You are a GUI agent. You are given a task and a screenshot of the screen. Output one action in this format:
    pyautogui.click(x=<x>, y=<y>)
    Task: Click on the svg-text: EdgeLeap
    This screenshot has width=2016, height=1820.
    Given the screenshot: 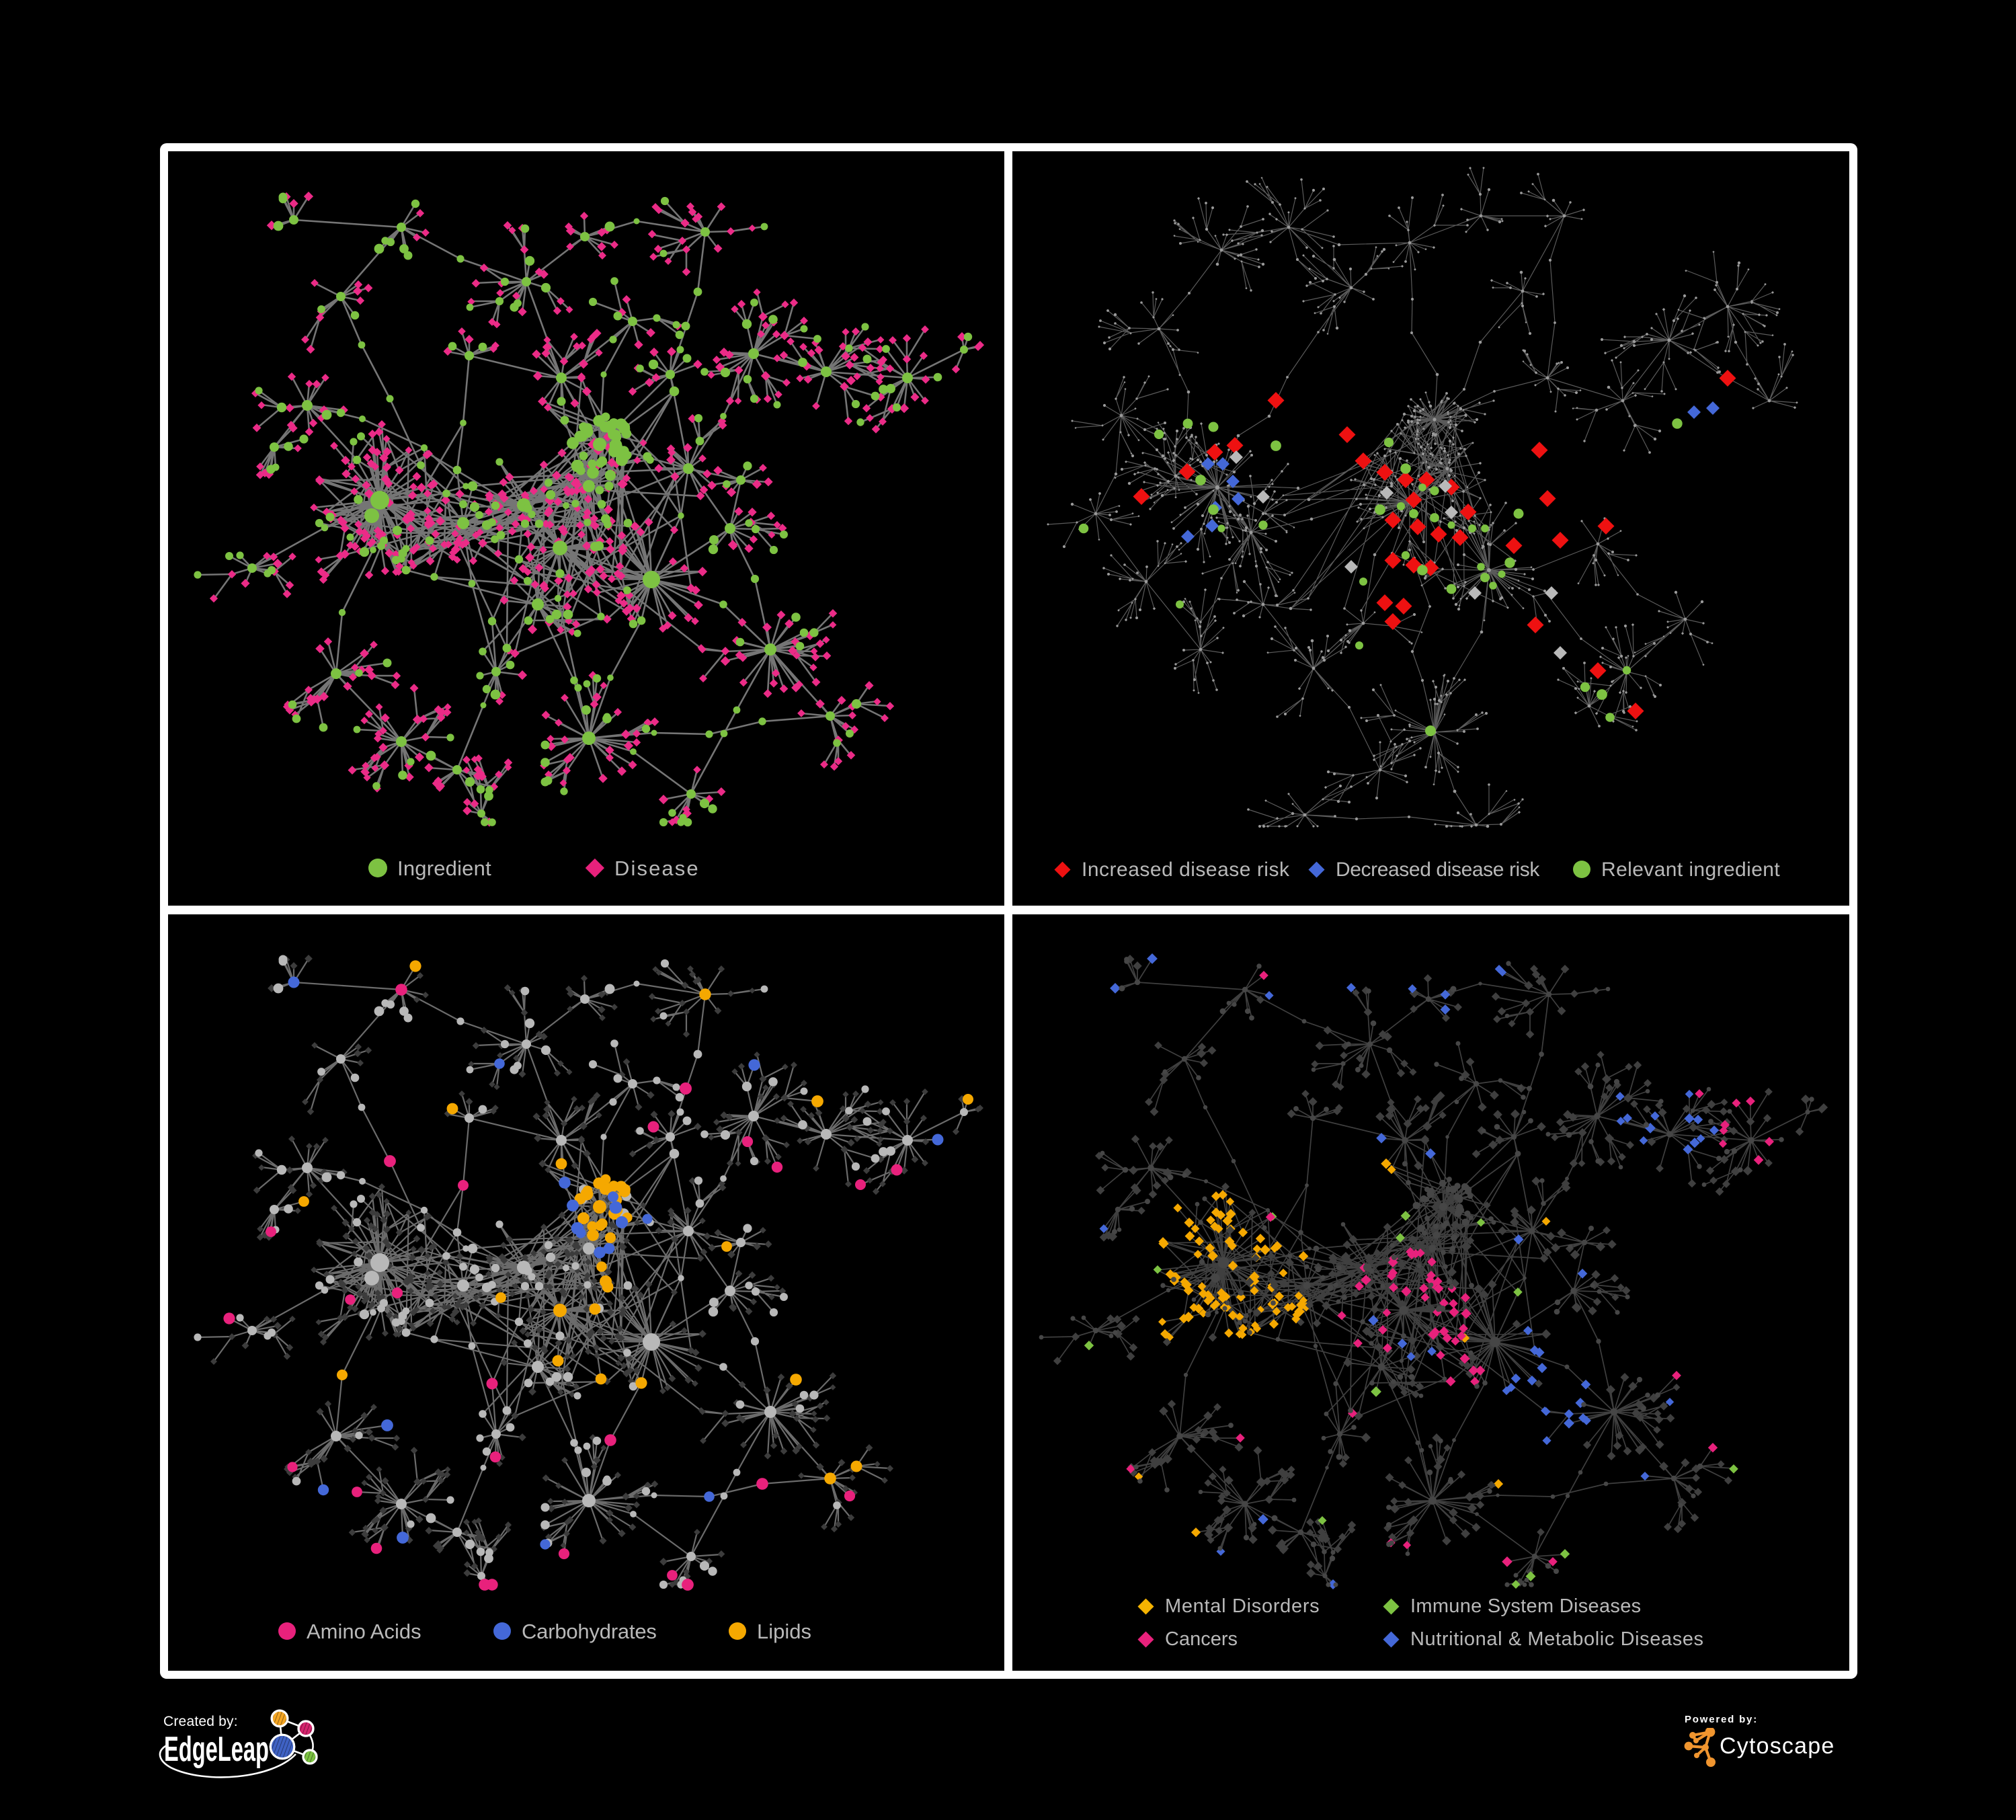 What is the action you would take?
    pyautogui.click(x=216, y=1749)
    